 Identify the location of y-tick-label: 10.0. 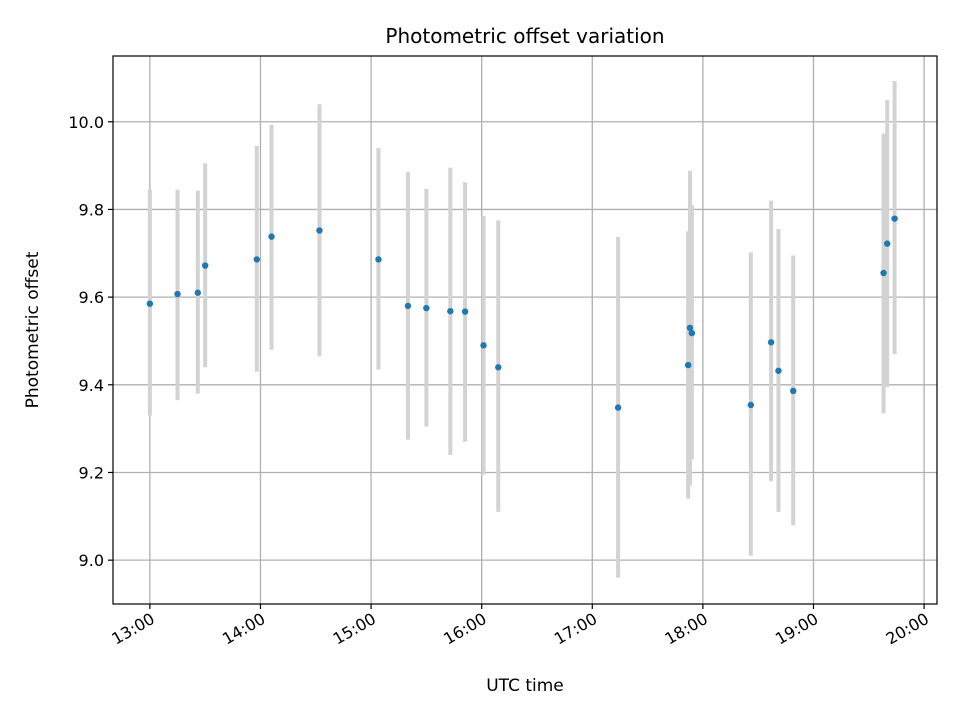
(86, 122).